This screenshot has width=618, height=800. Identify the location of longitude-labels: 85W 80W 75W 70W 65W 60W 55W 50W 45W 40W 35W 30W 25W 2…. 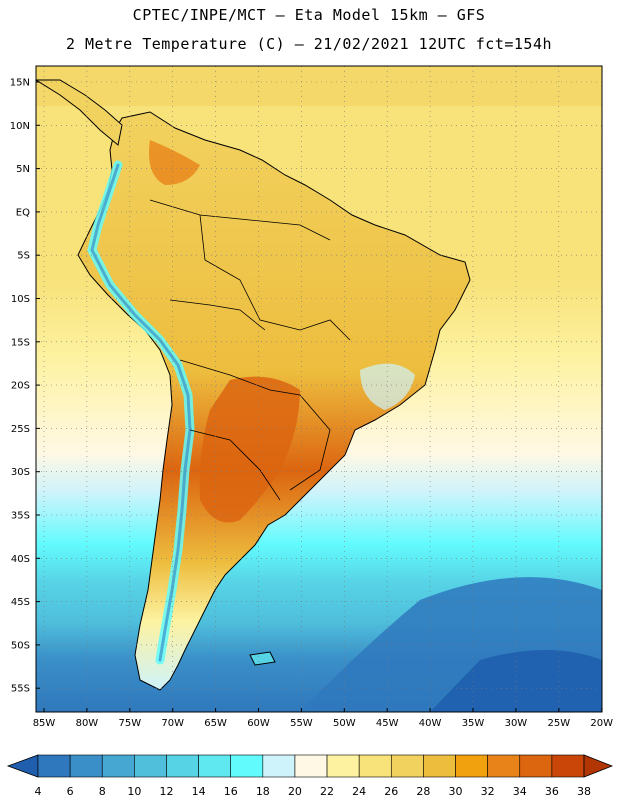
(323, 718).